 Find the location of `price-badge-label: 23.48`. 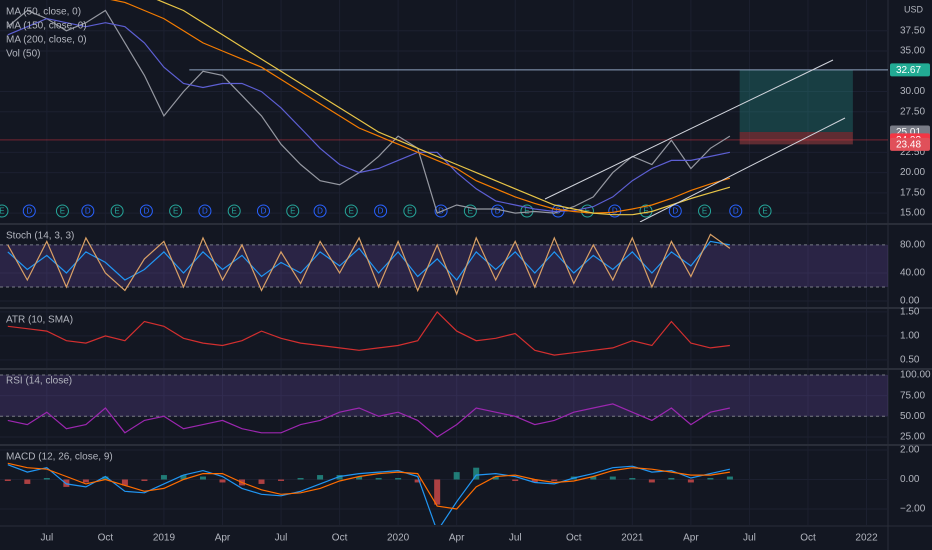

price-badge-label: 23.48 is located at coordinates (908, 145).